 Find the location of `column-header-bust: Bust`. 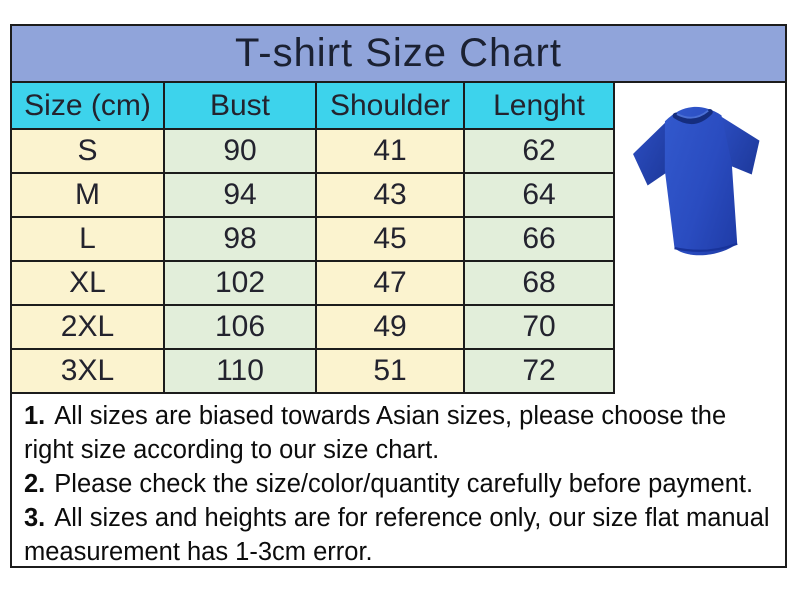

column-header-bust: Bust is located at coordinates (241, 106).